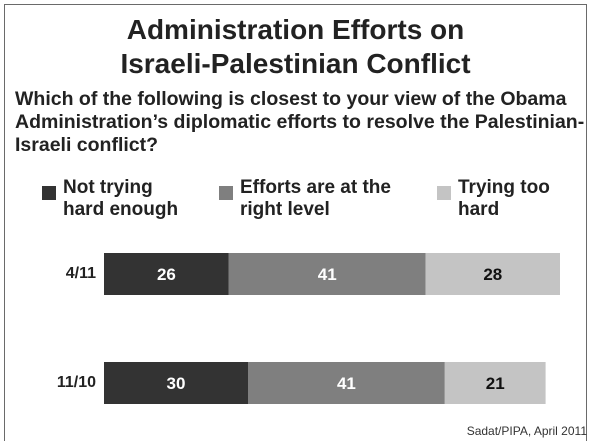  I want to click on data-label-4-11-too-hard: 28, so click(492, 274).